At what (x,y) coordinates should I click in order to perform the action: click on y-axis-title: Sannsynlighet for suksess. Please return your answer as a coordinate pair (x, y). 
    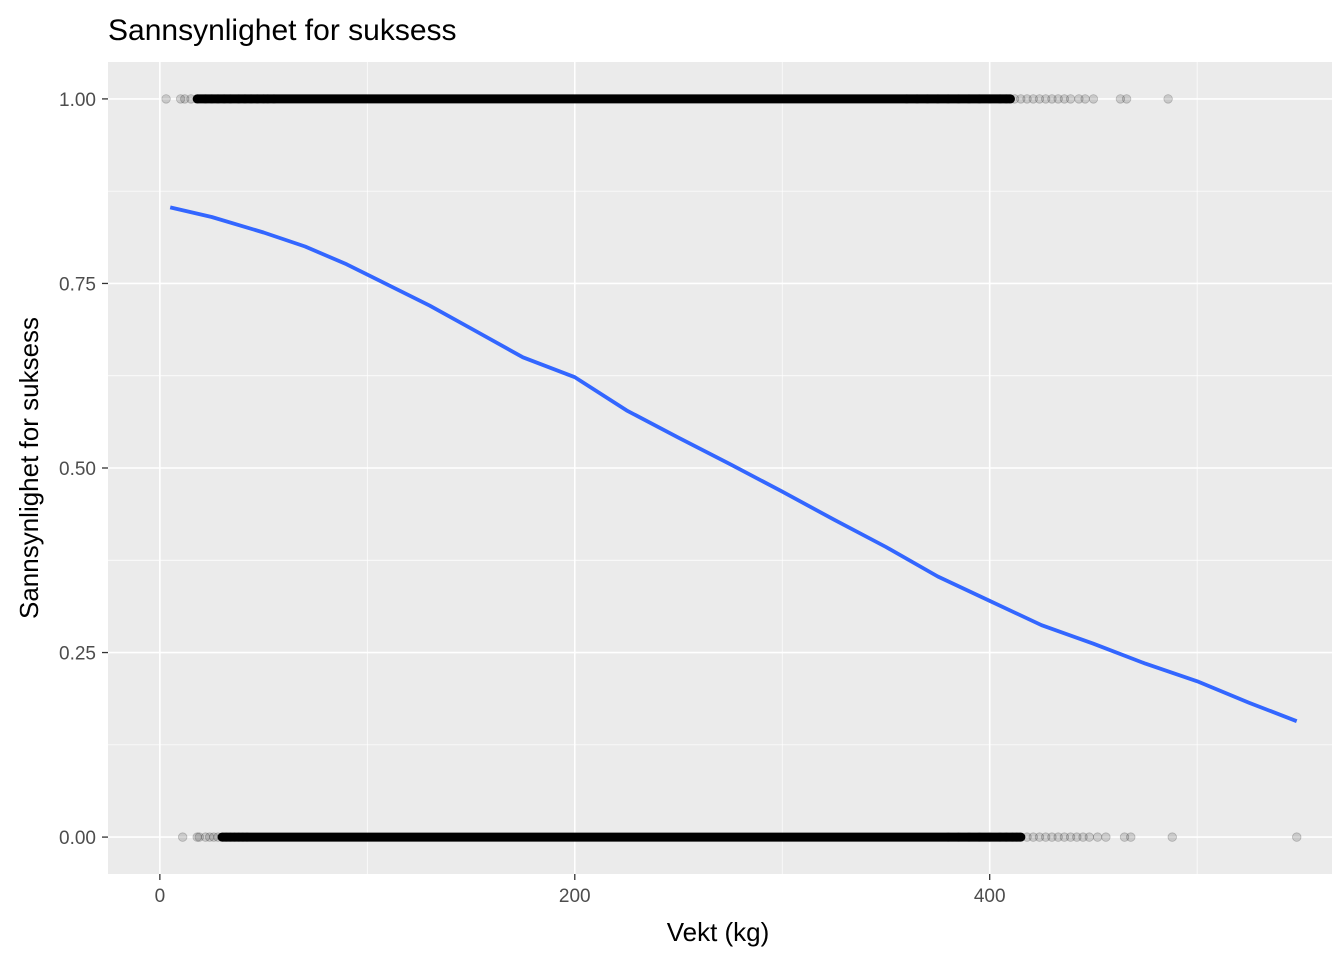
    Looking at the image, I should click on (29, 468).